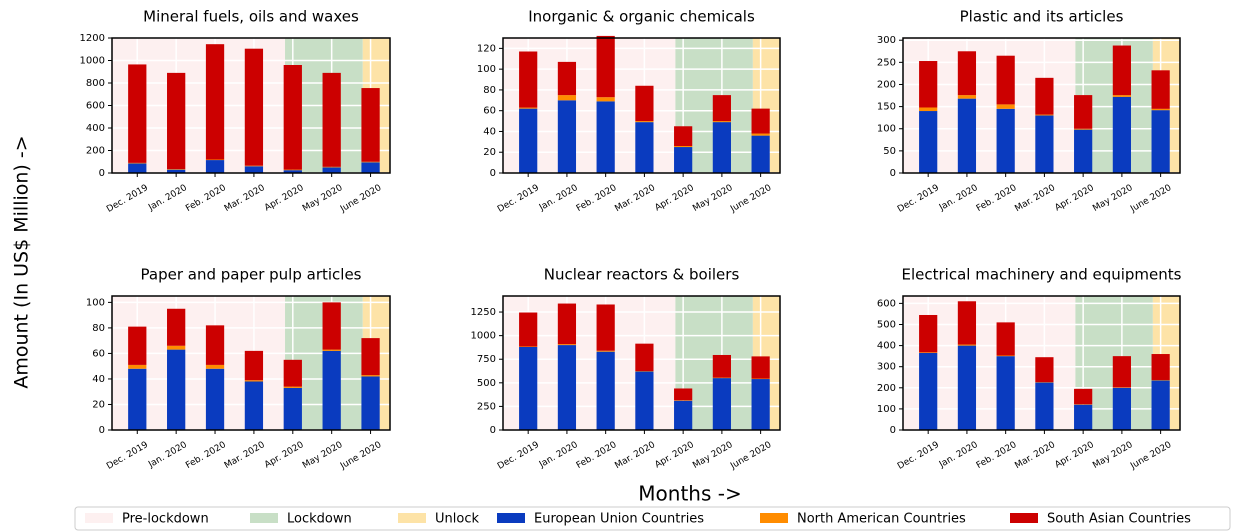 The image size is (1241, 532). Describe the element at coordinates (92, 38) in the screenshot. I see `y-tick-label: 1200` at that location.